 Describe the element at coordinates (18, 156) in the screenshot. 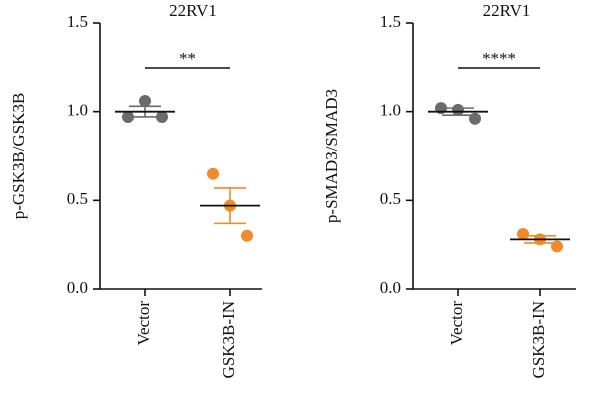

I see `y-axis-label: p-GSK3B/GSK3B` at that location.